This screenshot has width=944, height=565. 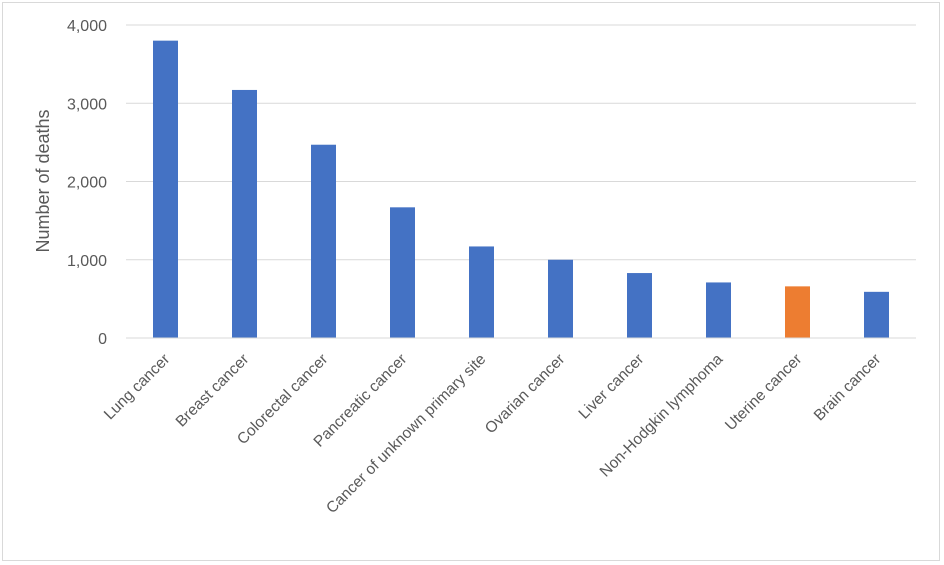 I want to click on x-category-label: Liver cancer, so click(x=612, y=387).